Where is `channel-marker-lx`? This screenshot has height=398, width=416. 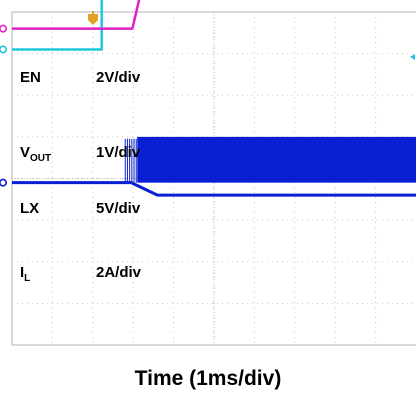 channel-marker-lx is located at coordinates (3, 182).